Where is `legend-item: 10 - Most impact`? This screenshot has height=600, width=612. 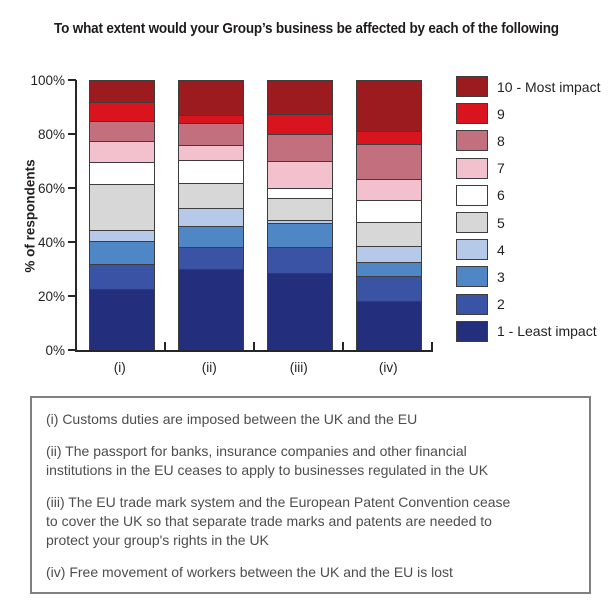
legend-item: 10 - Most impact is located at coordinates (528, 86).